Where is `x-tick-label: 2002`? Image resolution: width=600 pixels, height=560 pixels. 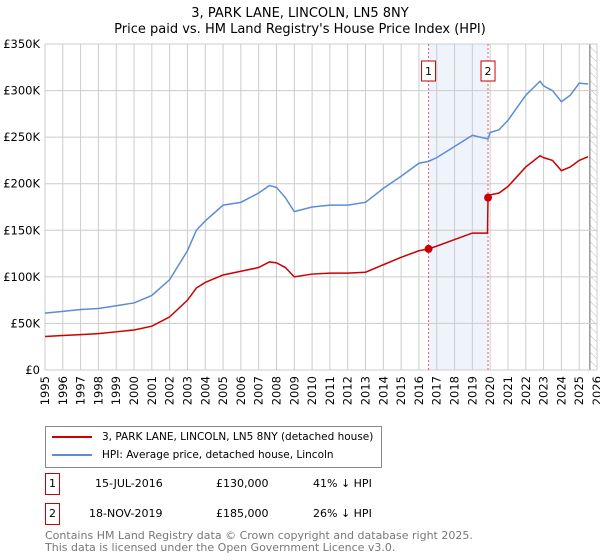 x-tick-label: 2002 is located at coordinates (170, 390).